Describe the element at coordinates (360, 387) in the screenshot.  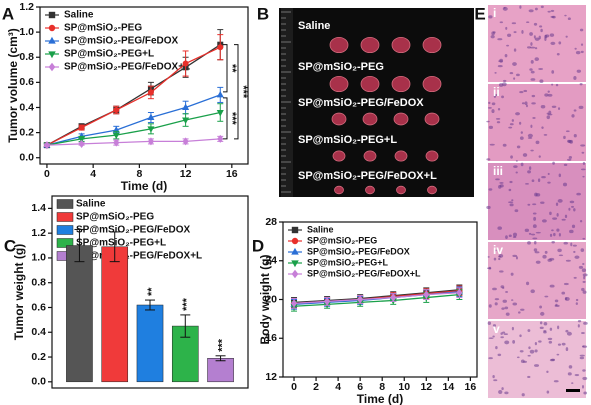
I see `x-tick-label: 6` at that location.